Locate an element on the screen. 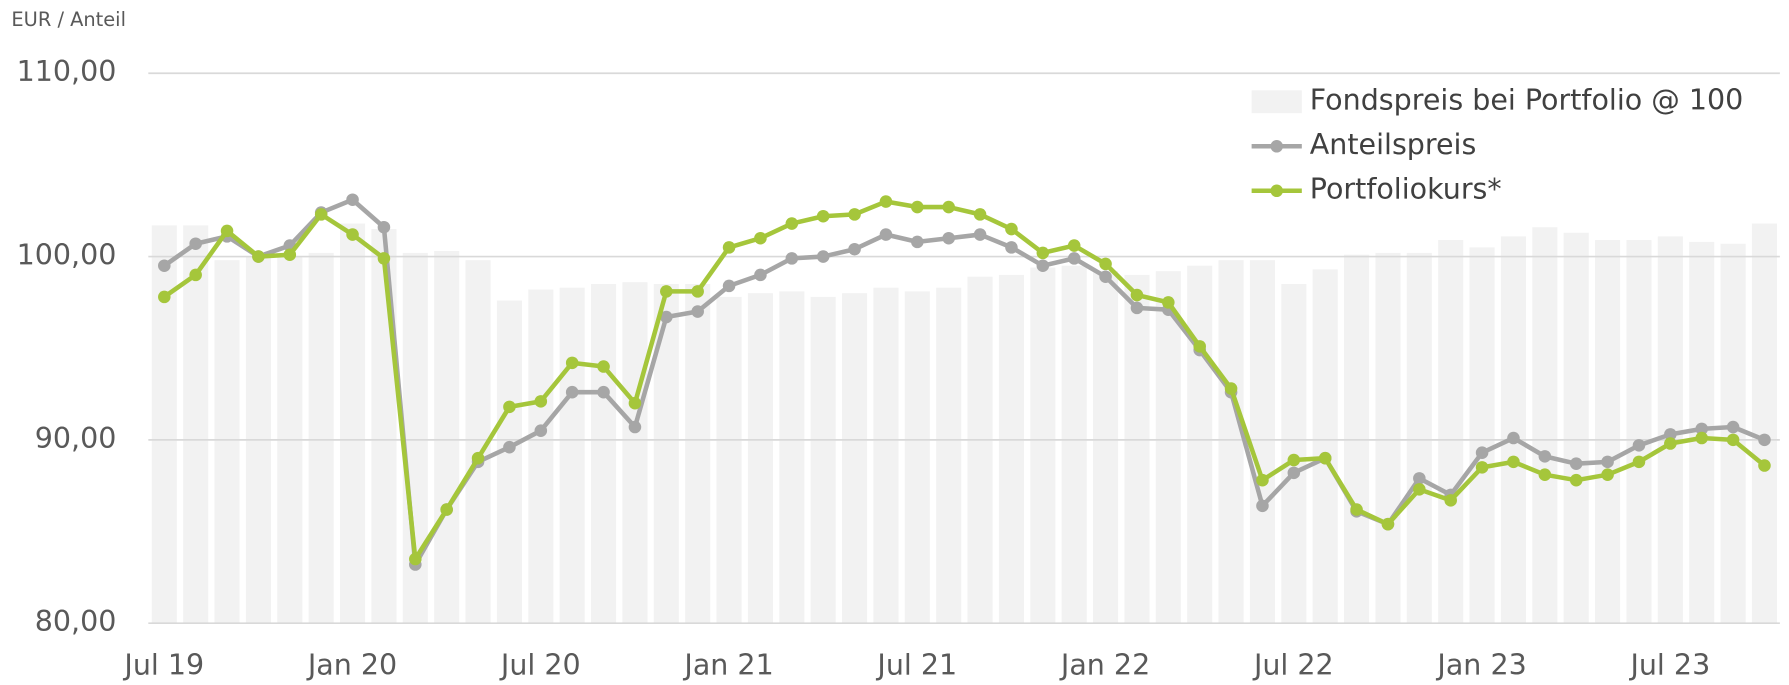 The height and width of the screenshot is (685, 1789). x-tick-label: Jan 22 is located at coordinates (1104, 665).